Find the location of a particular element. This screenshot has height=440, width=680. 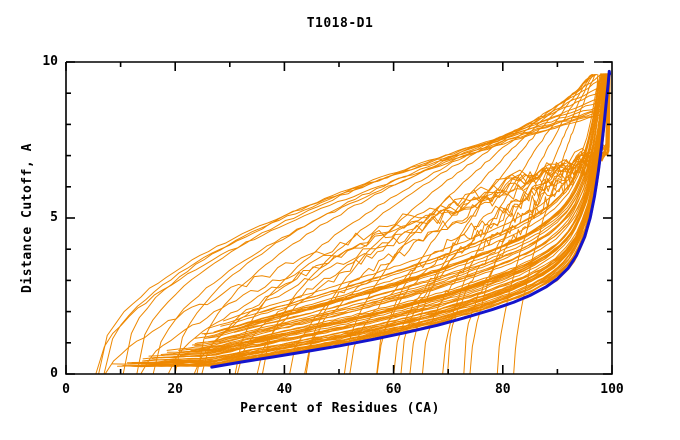

x-tick-label: 0 is located at coordinates (66, 389).